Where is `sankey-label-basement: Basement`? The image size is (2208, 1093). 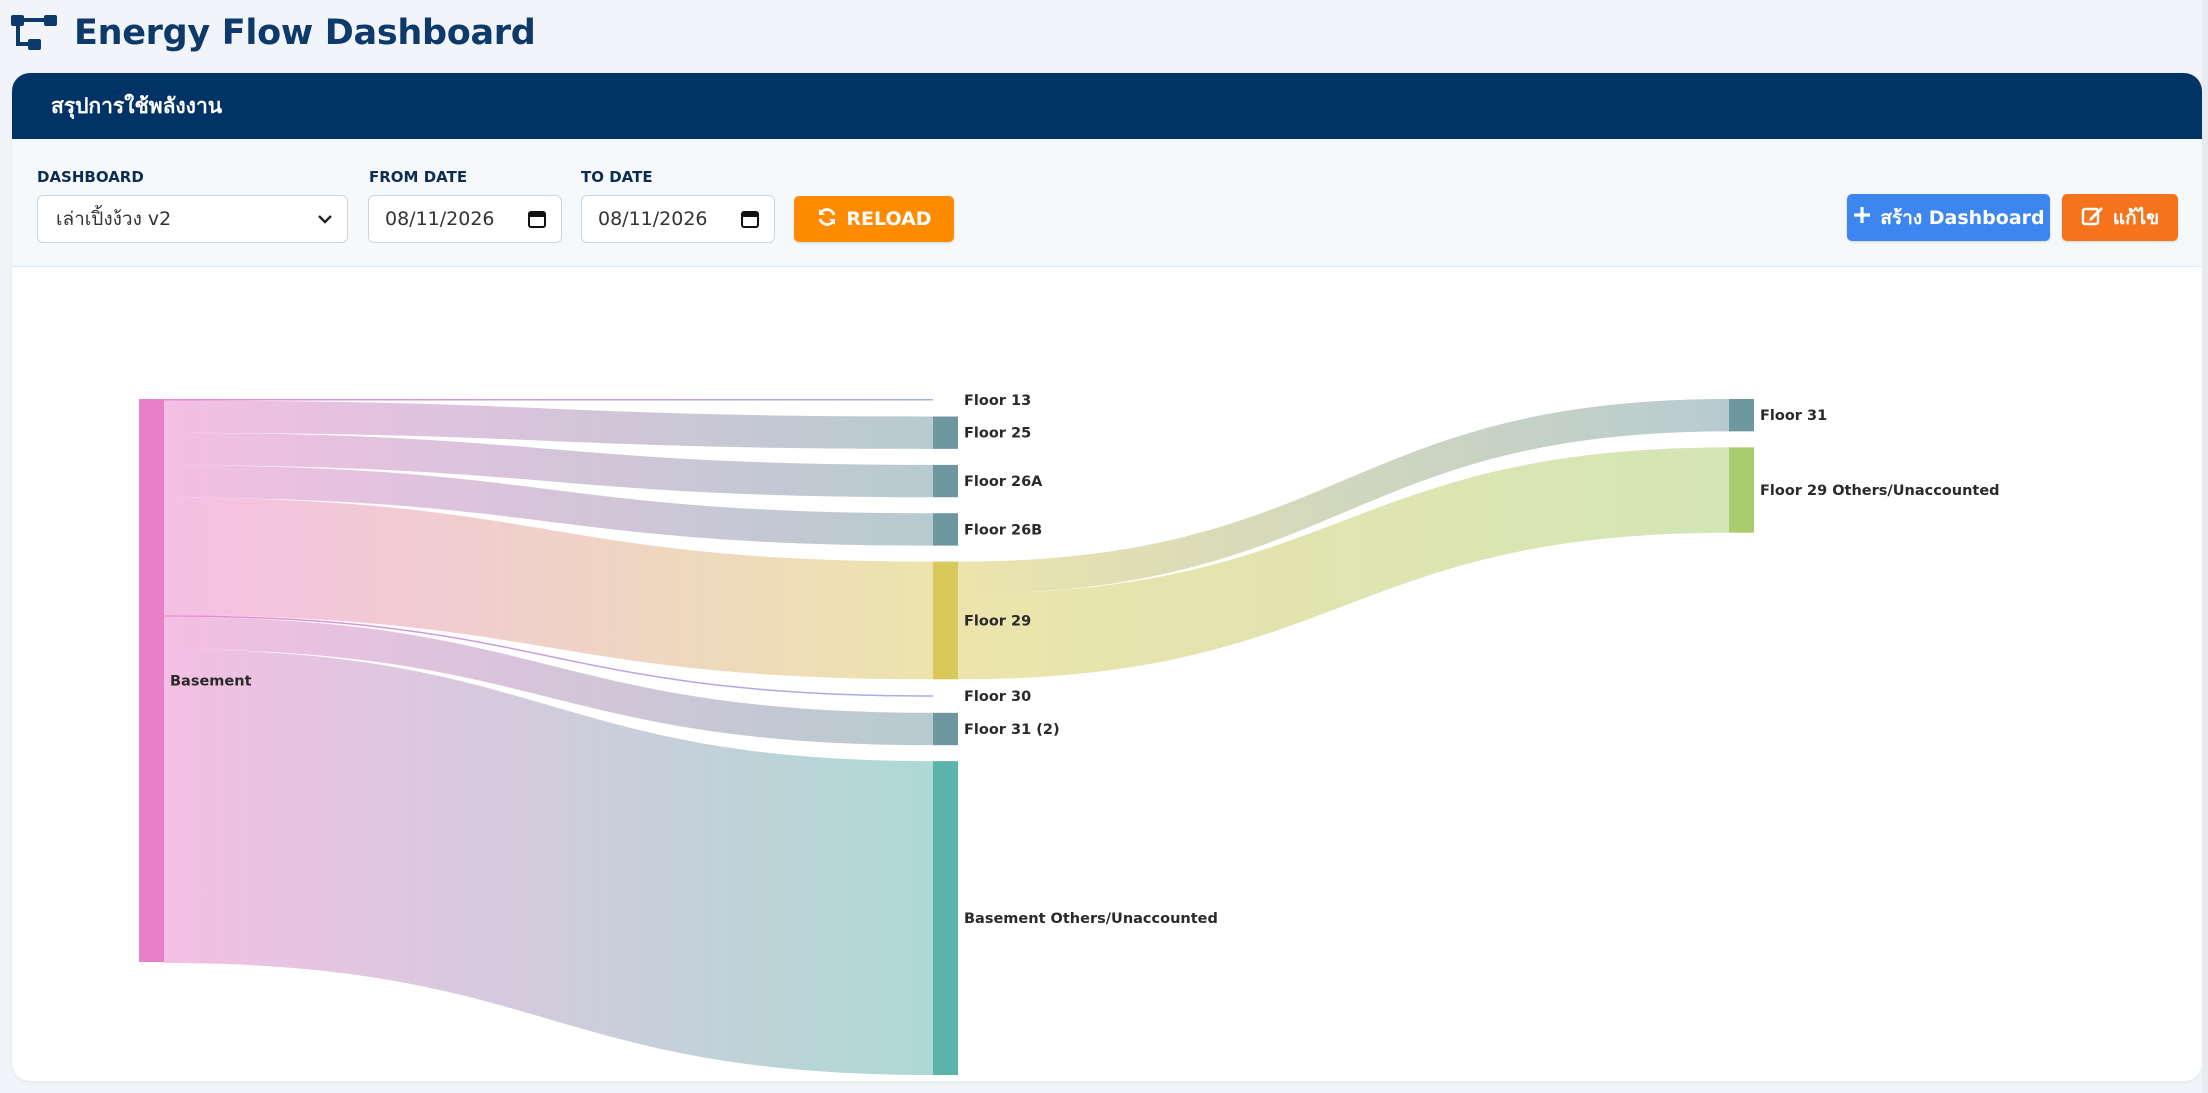
sankey-label-basement: Basement is located at coordinates (211, 682).